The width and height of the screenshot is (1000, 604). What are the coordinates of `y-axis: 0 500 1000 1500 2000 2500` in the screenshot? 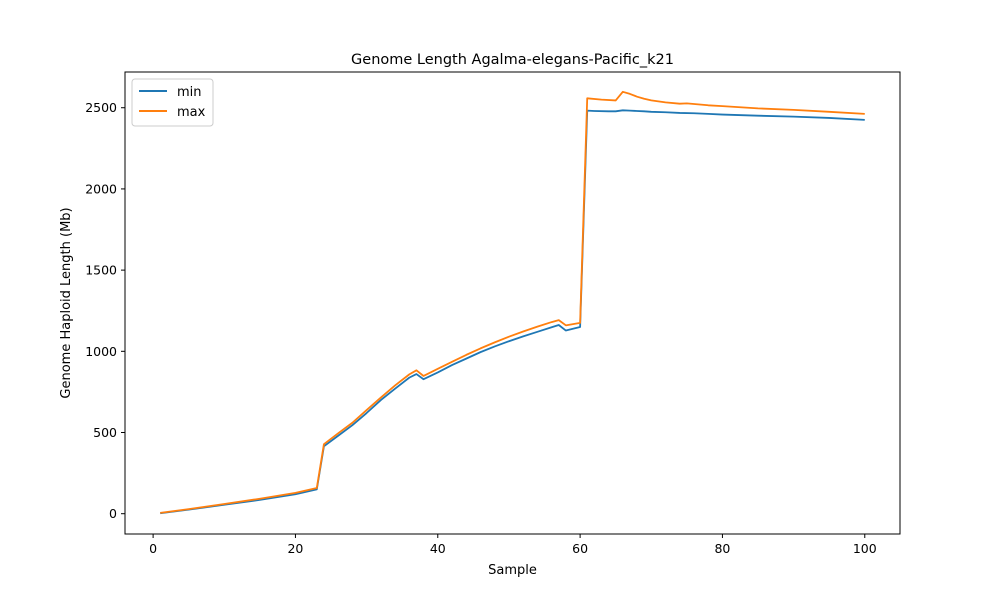 It's located at (105, 310).